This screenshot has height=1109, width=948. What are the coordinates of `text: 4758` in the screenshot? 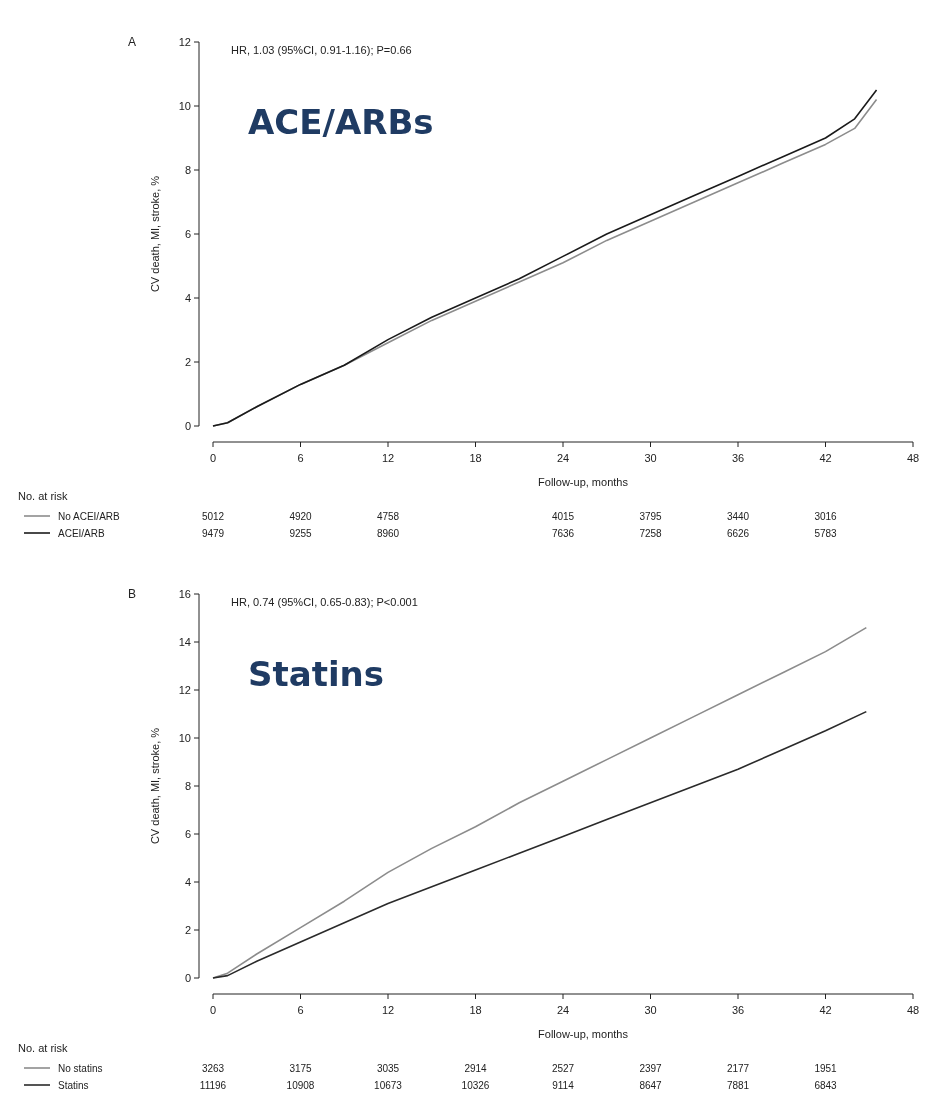 It's located at (388, 516).